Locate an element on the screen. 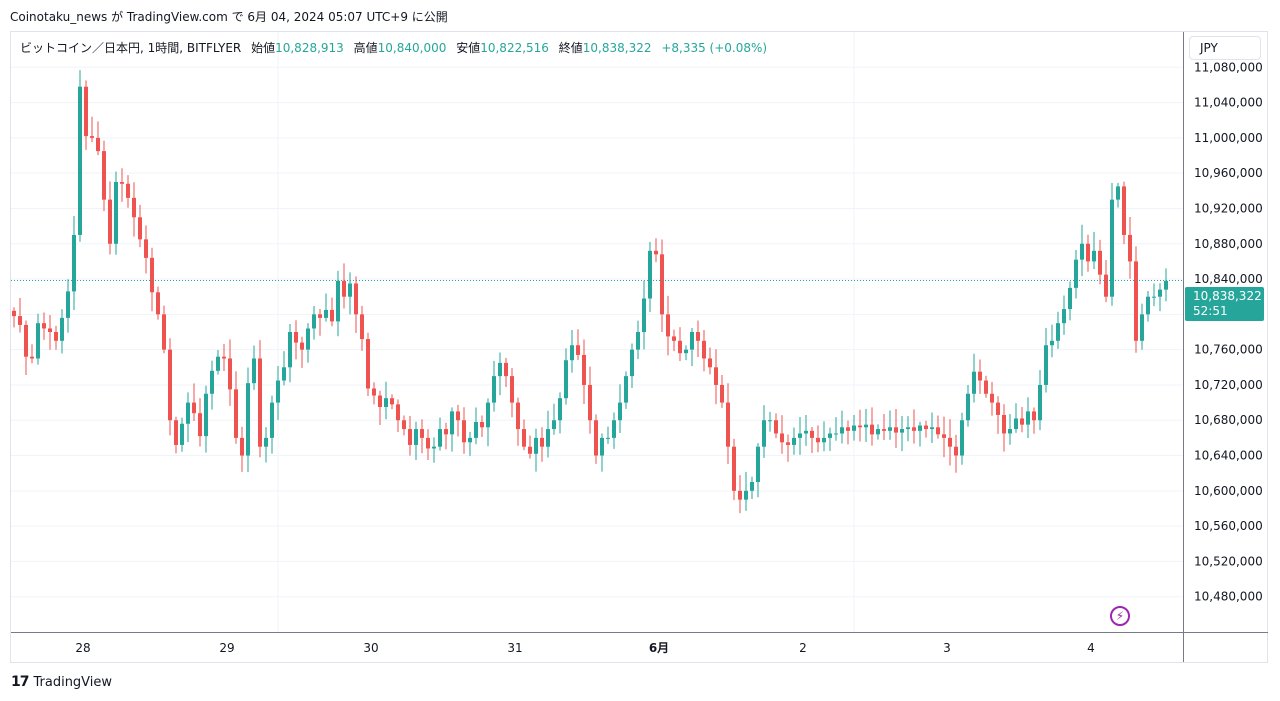 This screenshot has height=701, width=1280. y-tick-label: 10,560,000 is located at coordinates (1228, 526).